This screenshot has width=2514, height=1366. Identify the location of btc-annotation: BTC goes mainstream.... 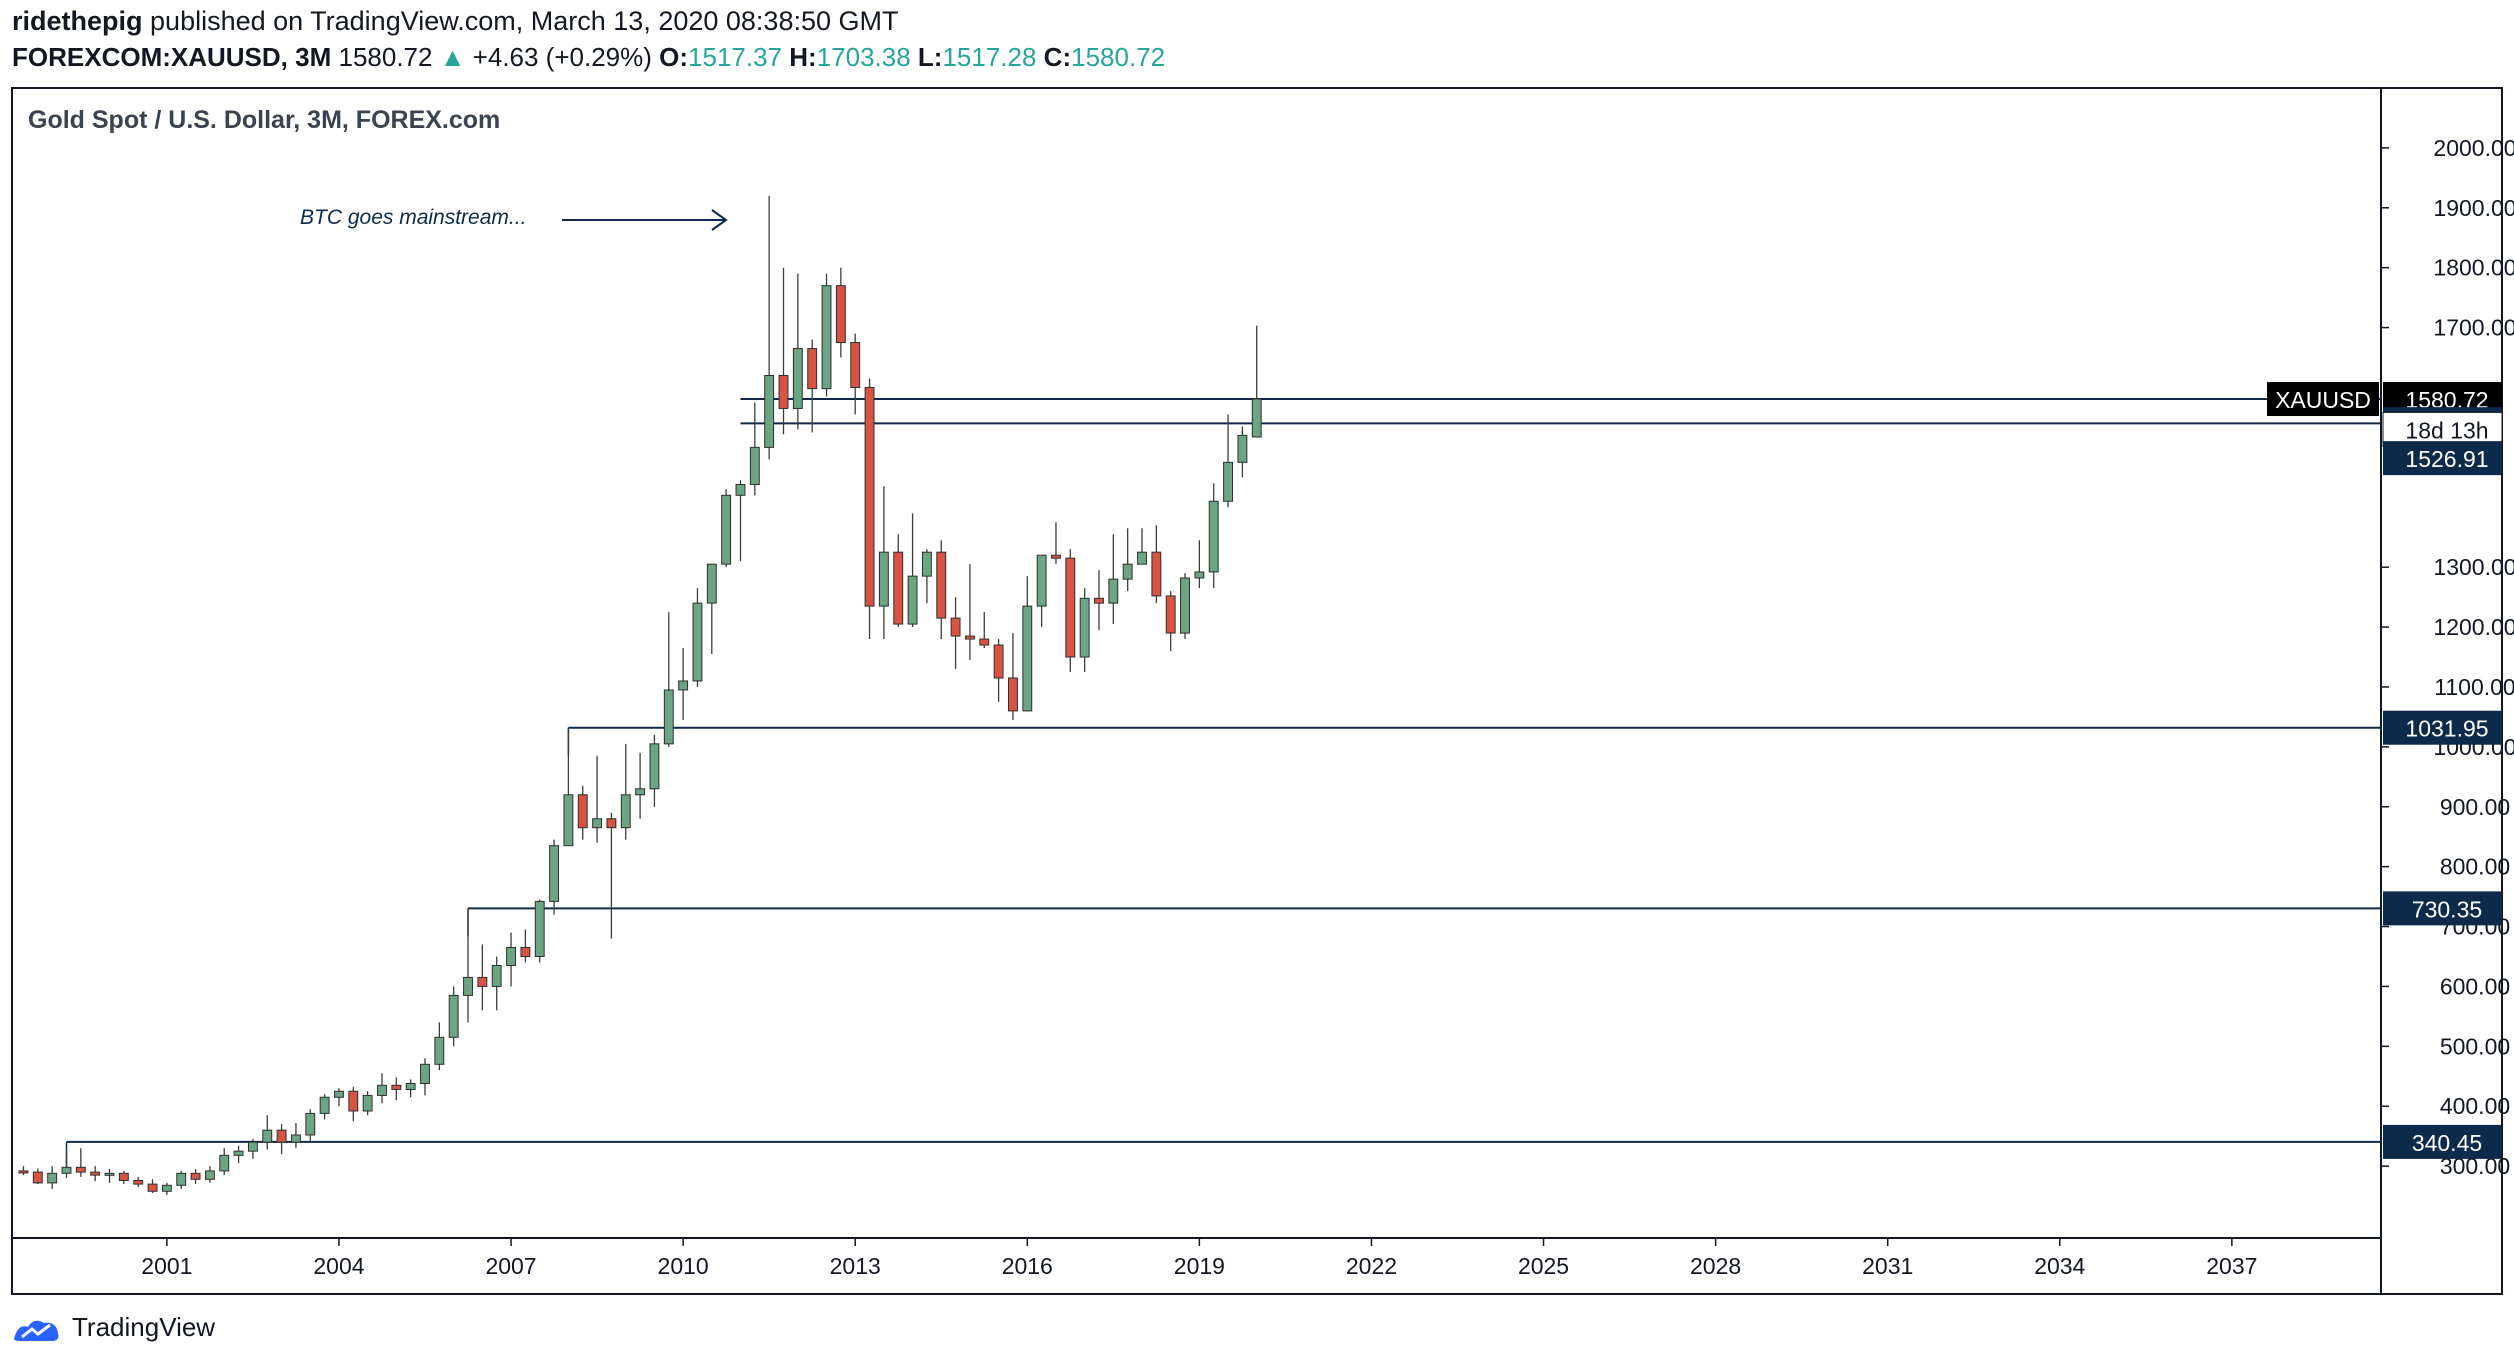
(413, 217).